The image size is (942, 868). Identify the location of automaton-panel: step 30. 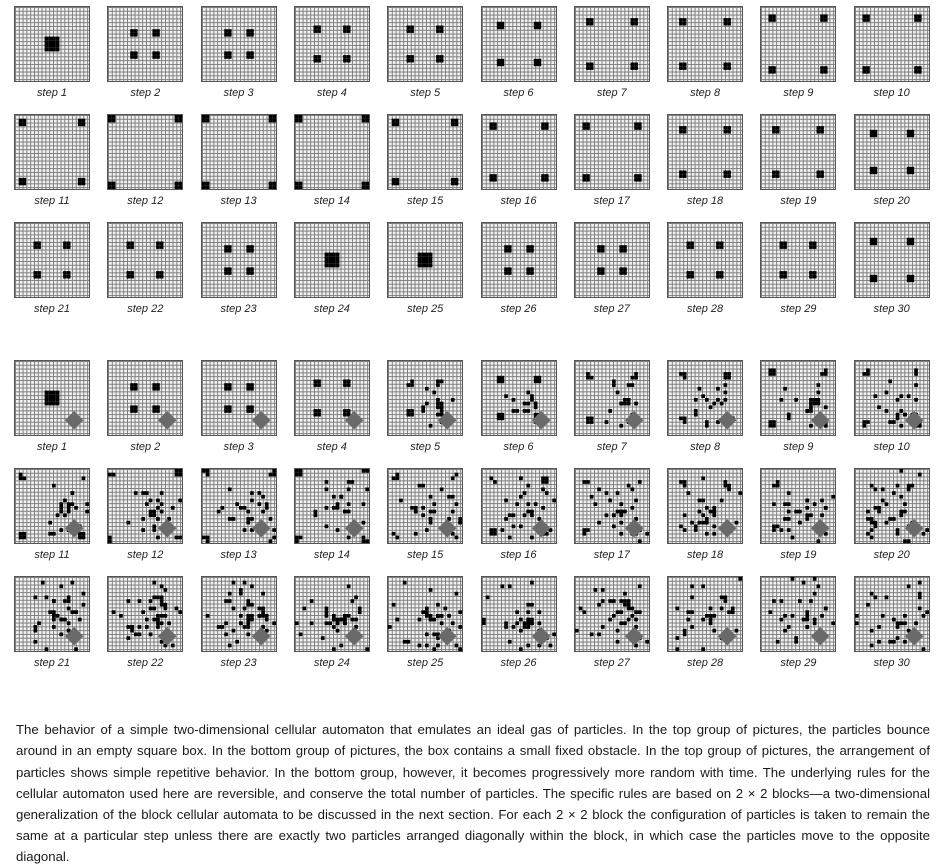
(892, 268).